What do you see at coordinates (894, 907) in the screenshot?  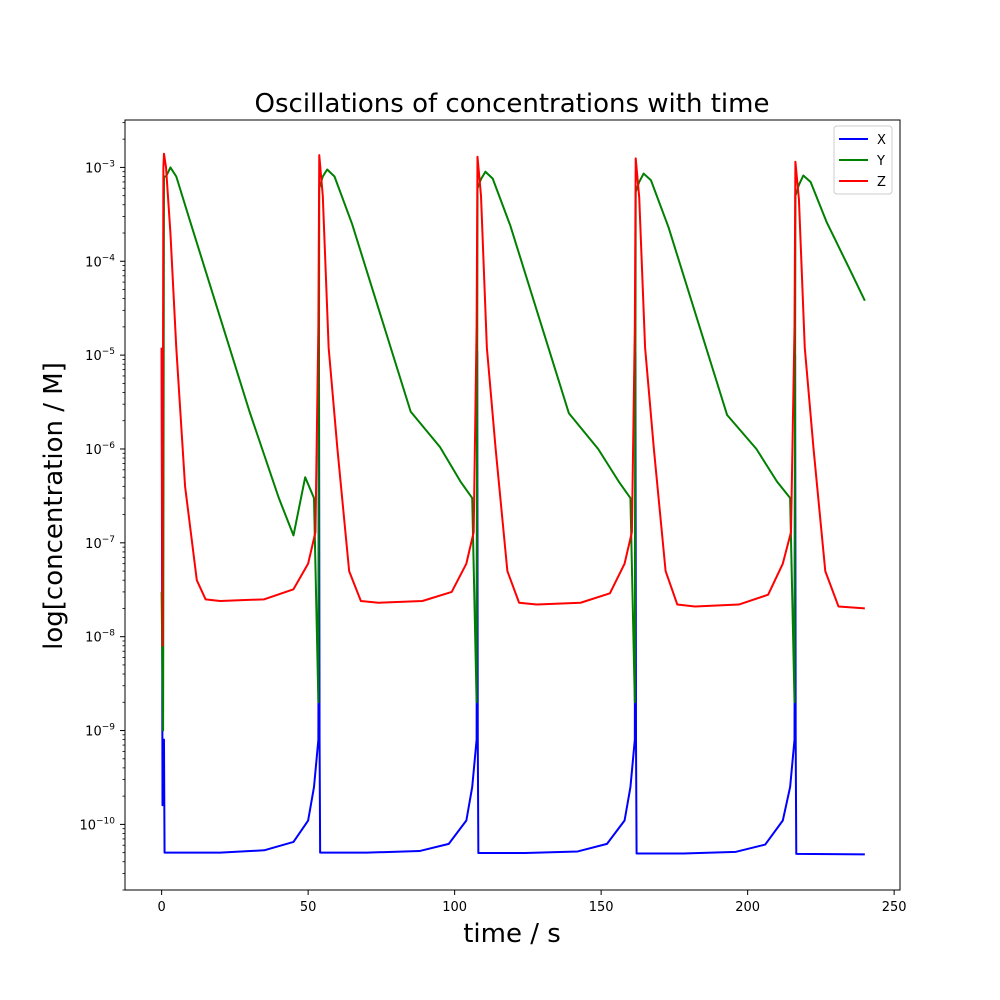 I see `x-tick-label: 250` at bounding box center [894, 907].